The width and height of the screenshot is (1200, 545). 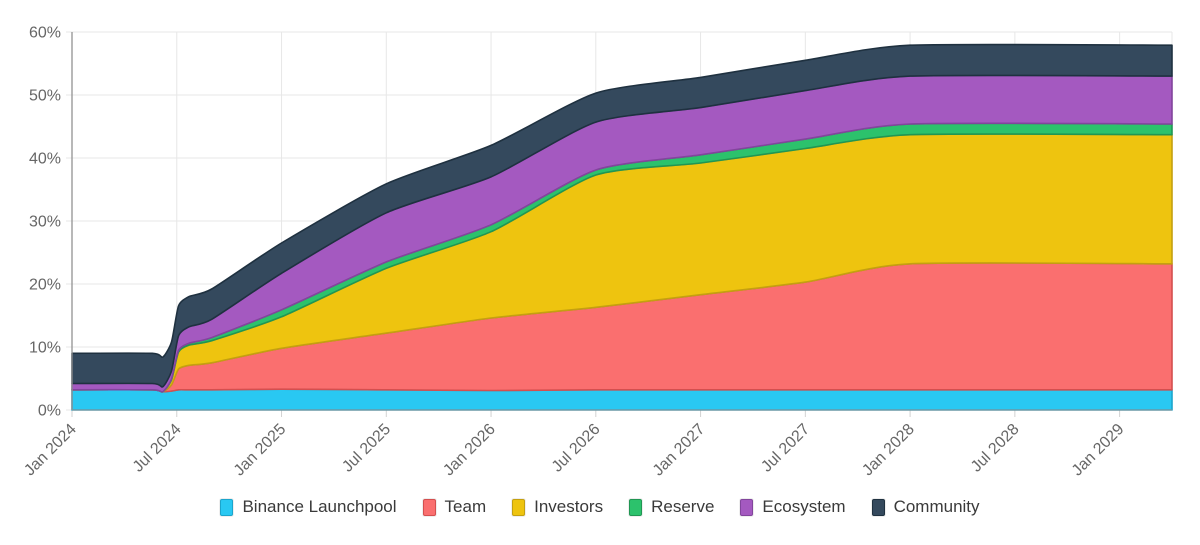 What do you see at coordinates (469, 450) in the screenshot?
I see `x-tick-label-4: Jan 2026` at bounding box center [469, 450].